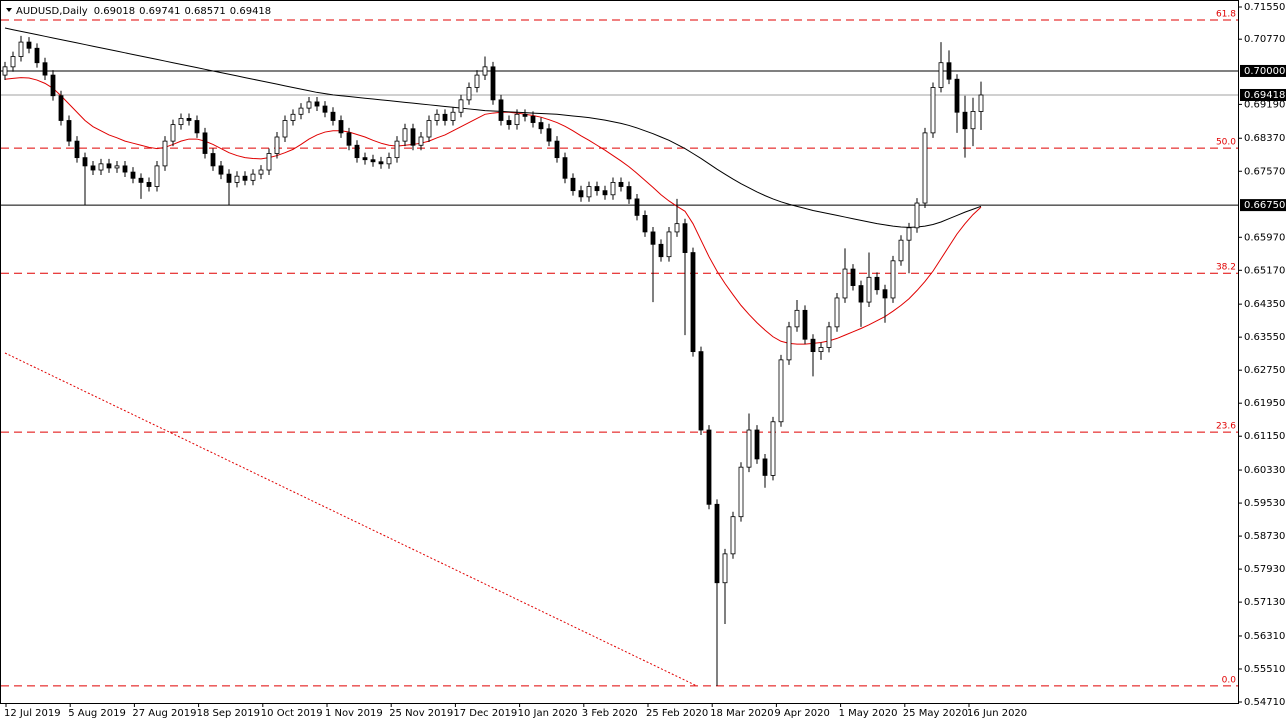  What do you see at coordinates (1264, 7) in the screenshot?
I see `y-tick-label: 0.71550` at bounding box center [1264, 7].